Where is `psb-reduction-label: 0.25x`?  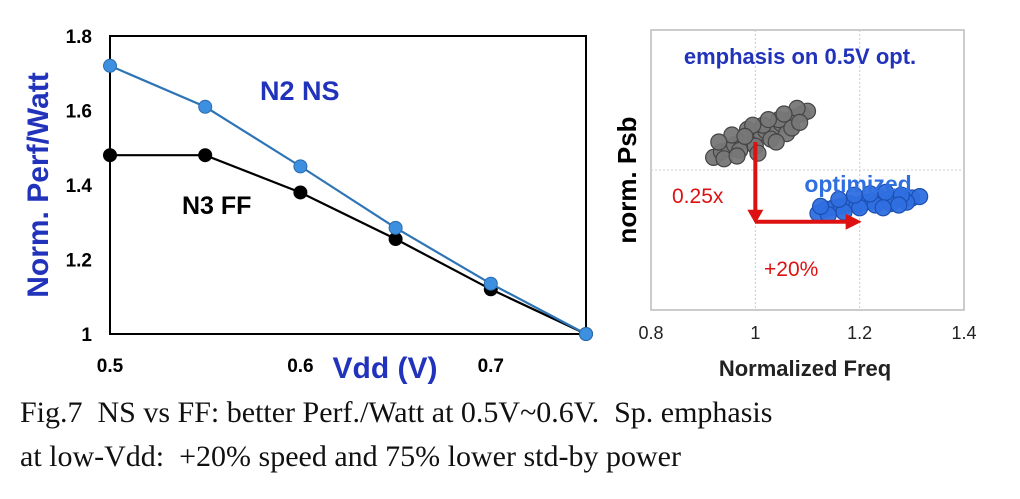 psb-reduction-label: 0.25x is located at coordinates (698, 196).